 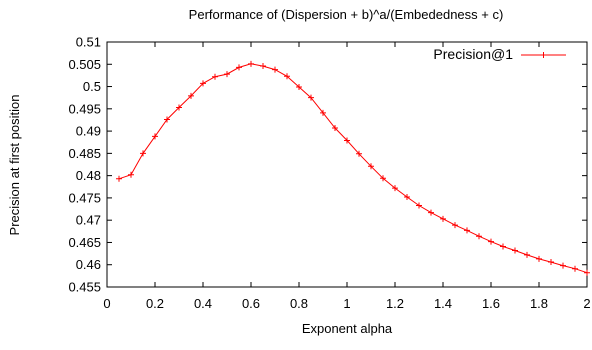 I want to click on y-tick-label: 0.5, so click(x=92, y=86).